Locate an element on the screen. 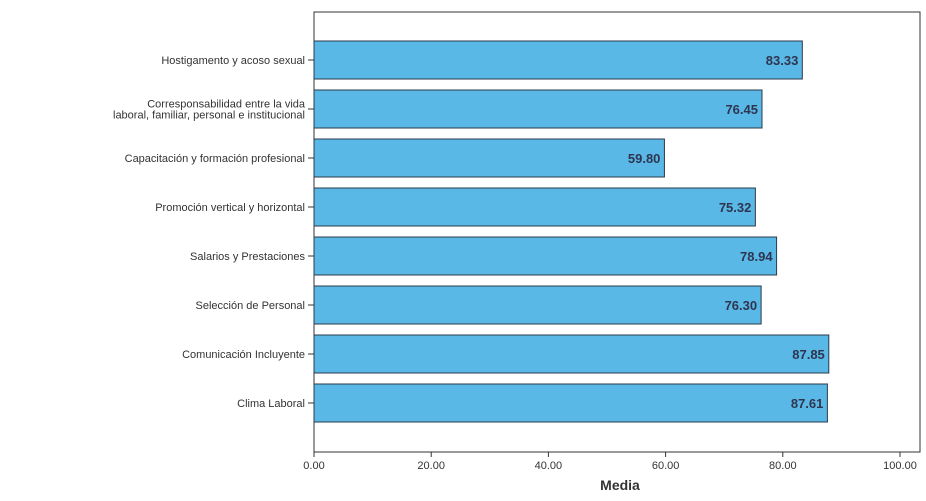  x-tick-label: 60.00 is located at coordinates (666, 466).